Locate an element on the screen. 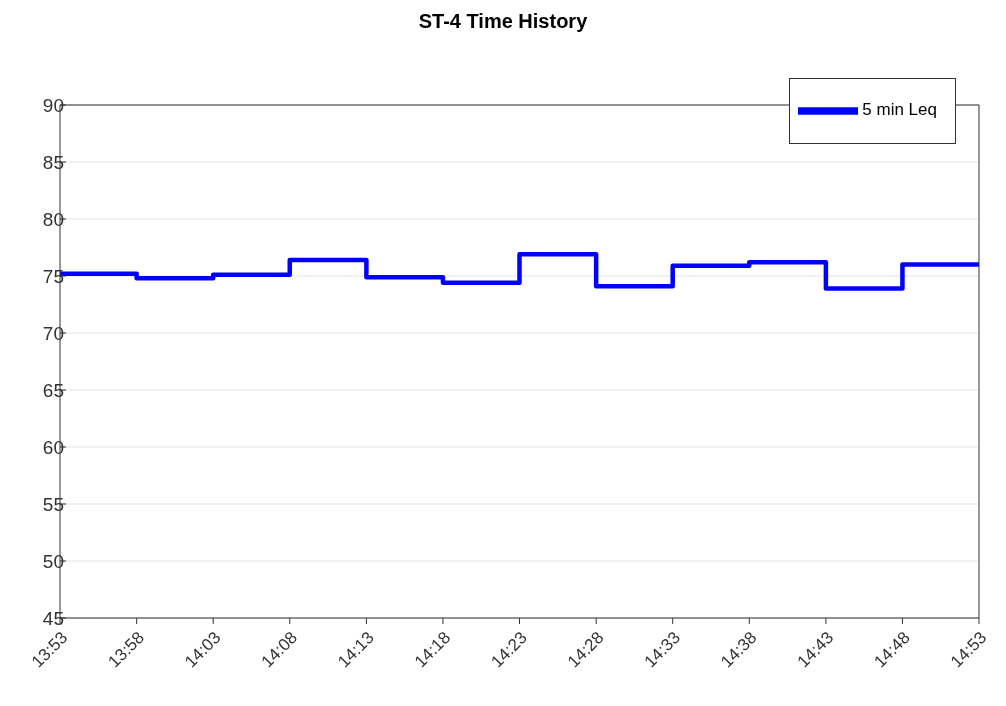  y-tick-label: 90 is located at coordinates (53, 105).